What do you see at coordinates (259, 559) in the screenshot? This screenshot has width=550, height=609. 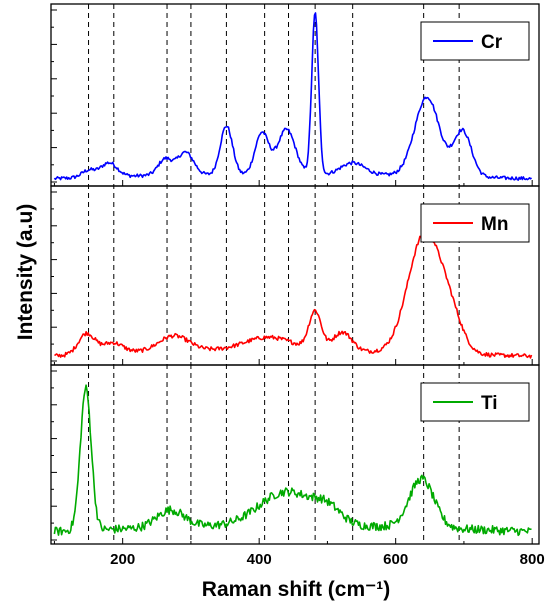 I see `x-tick-label: 400` at bounding box center [259, 559].